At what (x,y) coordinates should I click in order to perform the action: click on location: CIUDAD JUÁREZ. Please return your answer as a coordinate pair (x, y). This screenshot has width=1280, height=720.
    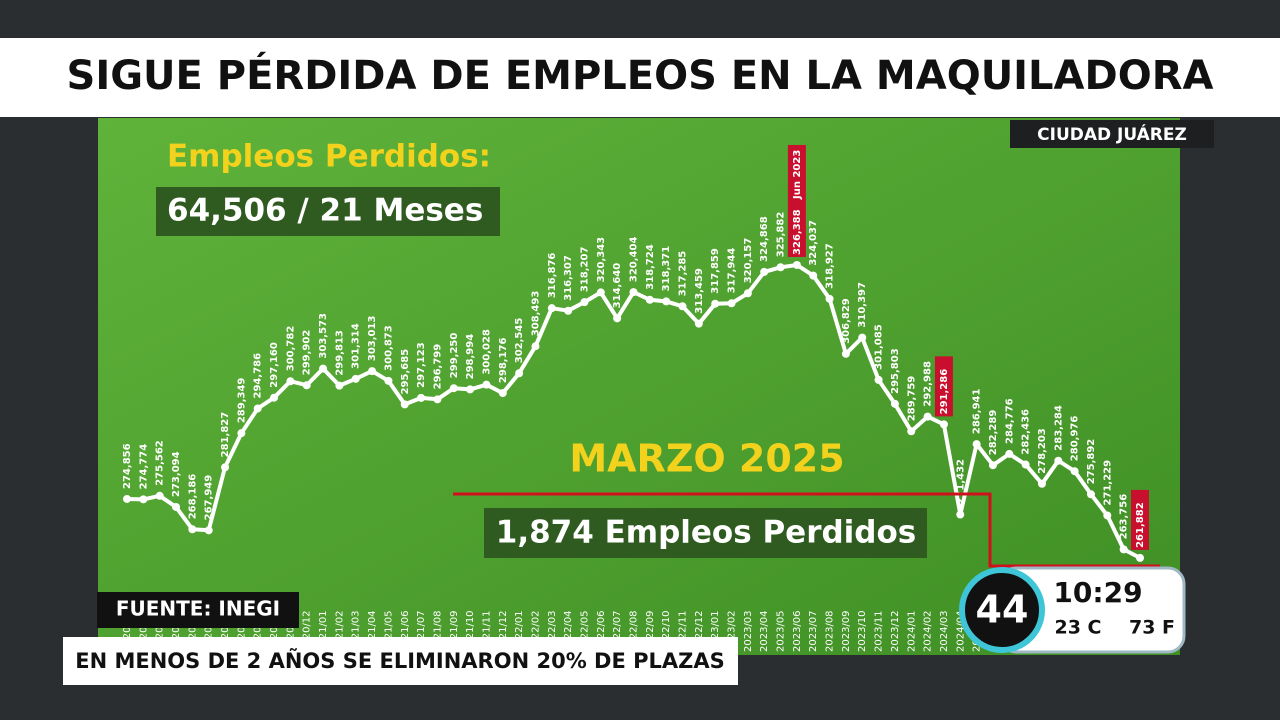
    Looking at the image, I should click on (1112, 134).